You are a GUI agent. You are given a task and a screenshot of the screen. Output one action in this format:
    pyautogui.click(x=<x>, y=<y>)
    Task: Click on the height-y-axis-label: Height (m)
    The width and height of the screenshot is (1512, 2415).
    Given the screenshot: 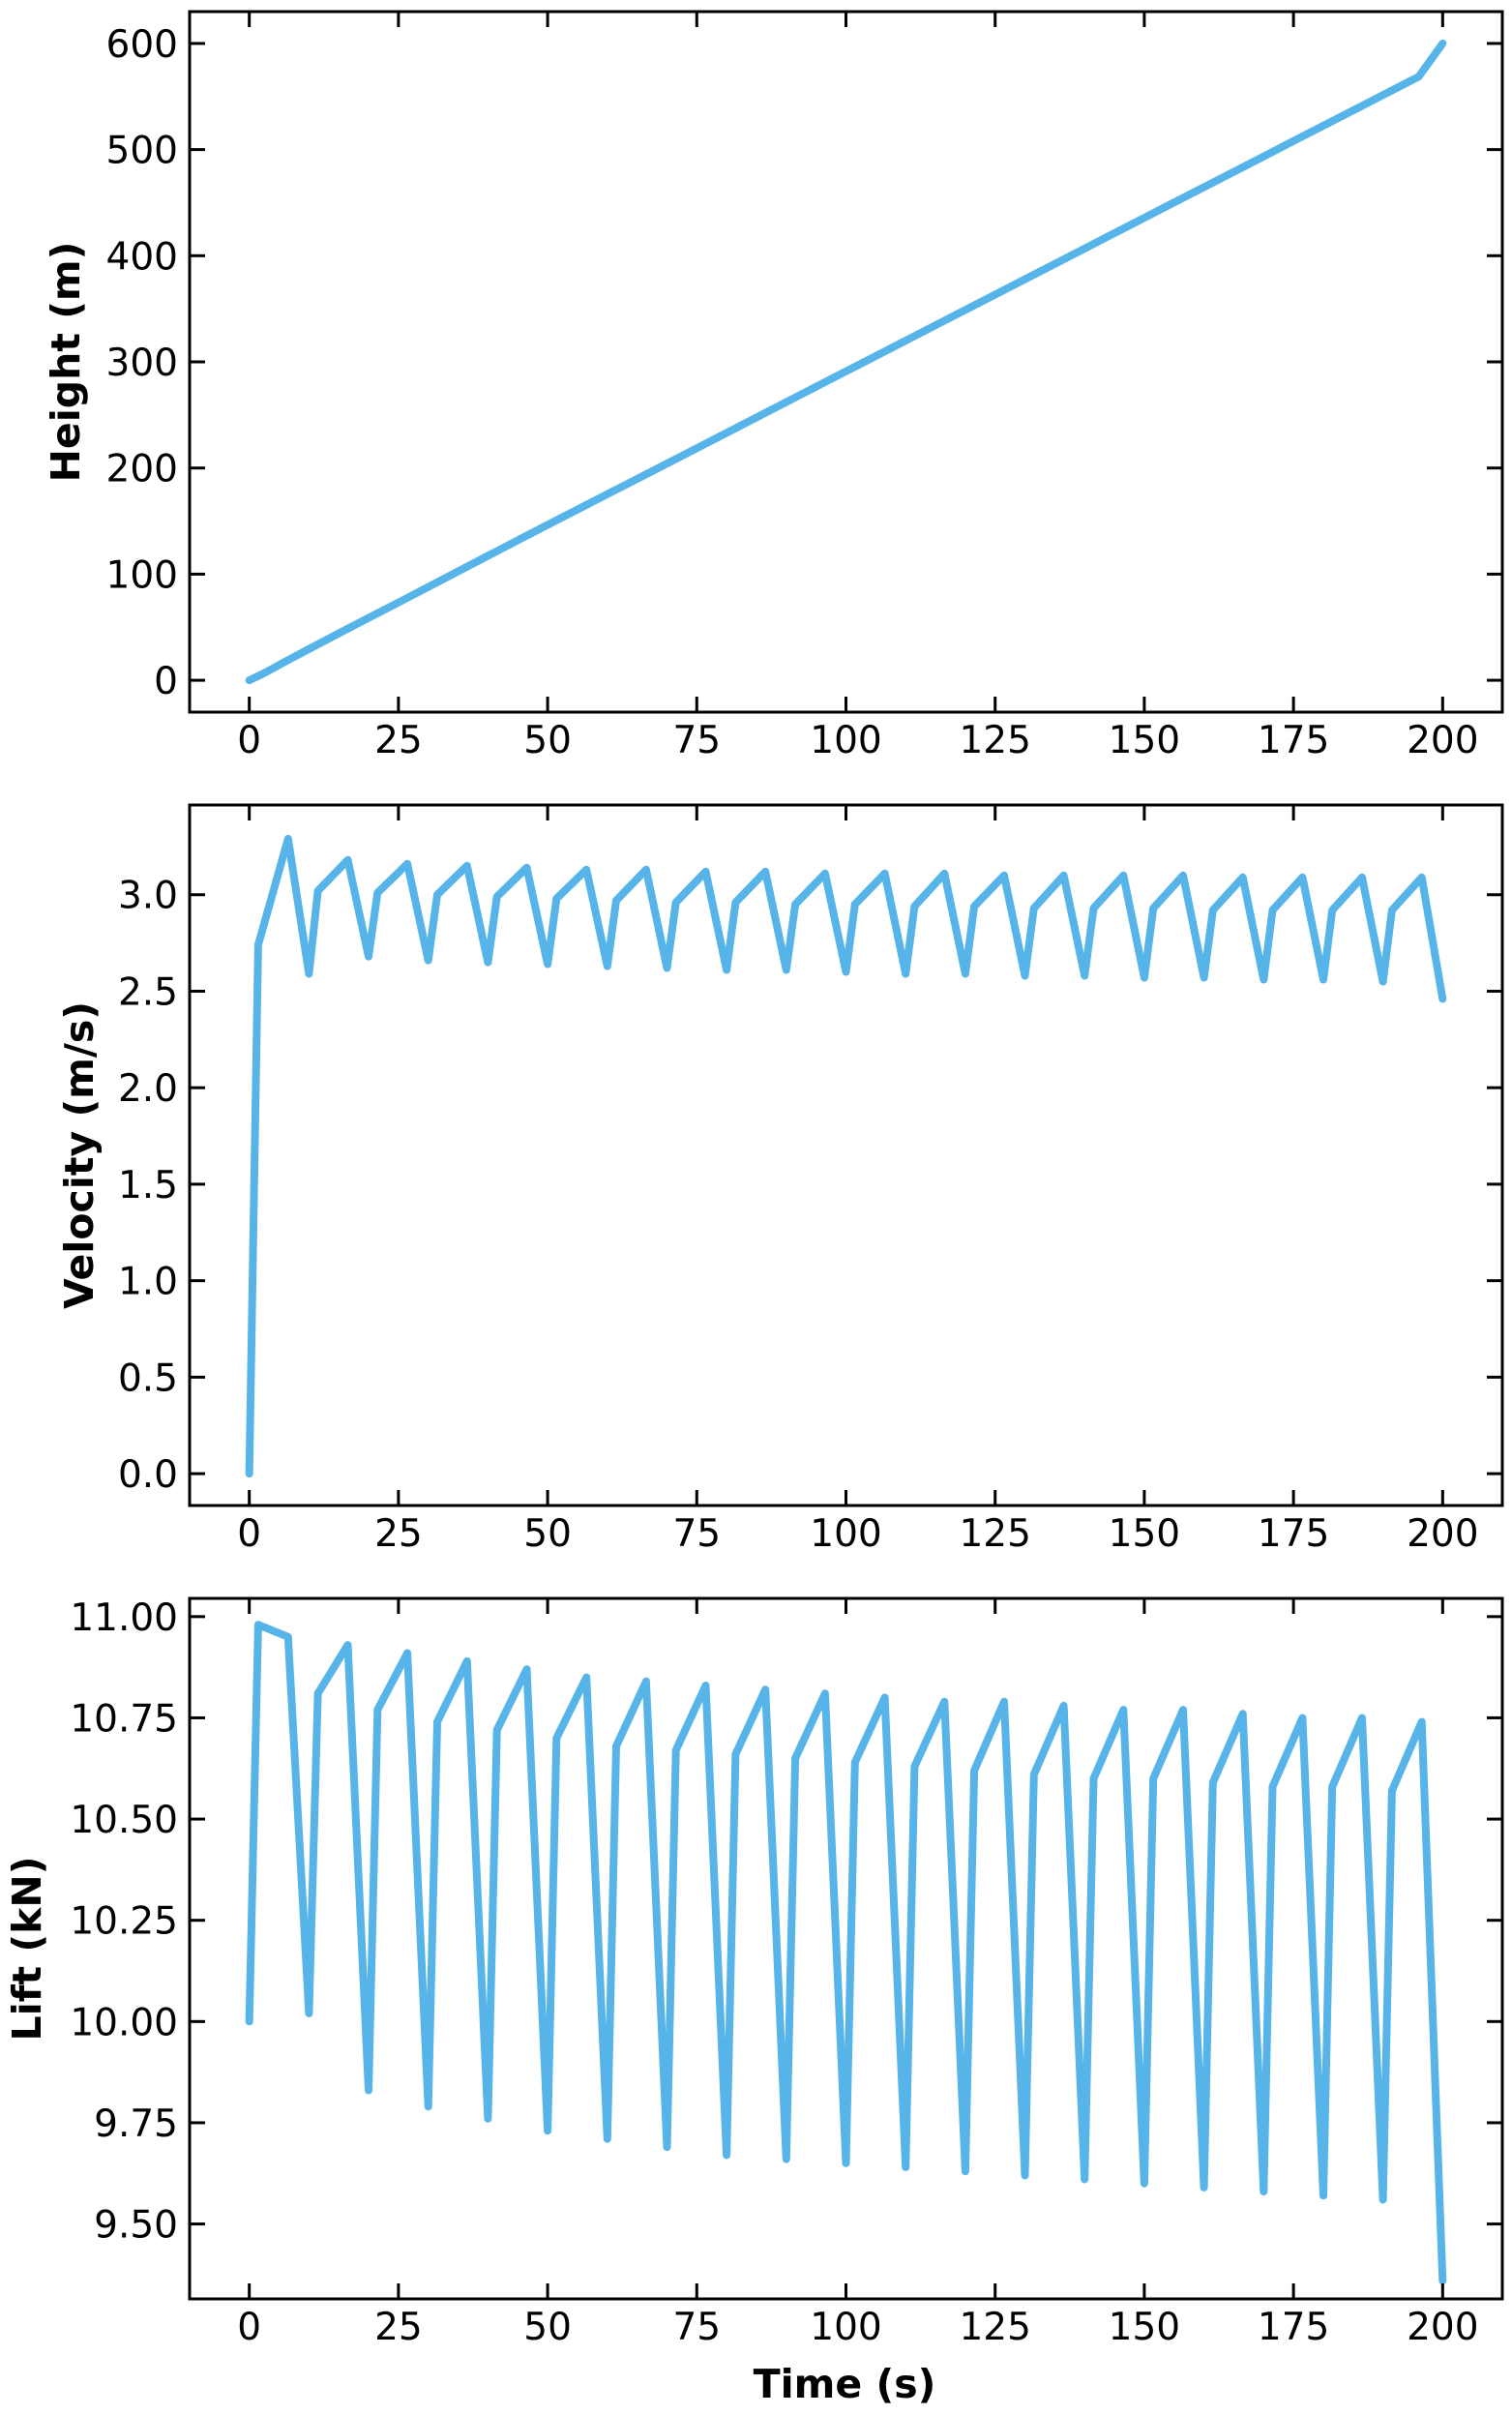 What is the action you would take?
    pyautogui.click(x=66, y=362)
    